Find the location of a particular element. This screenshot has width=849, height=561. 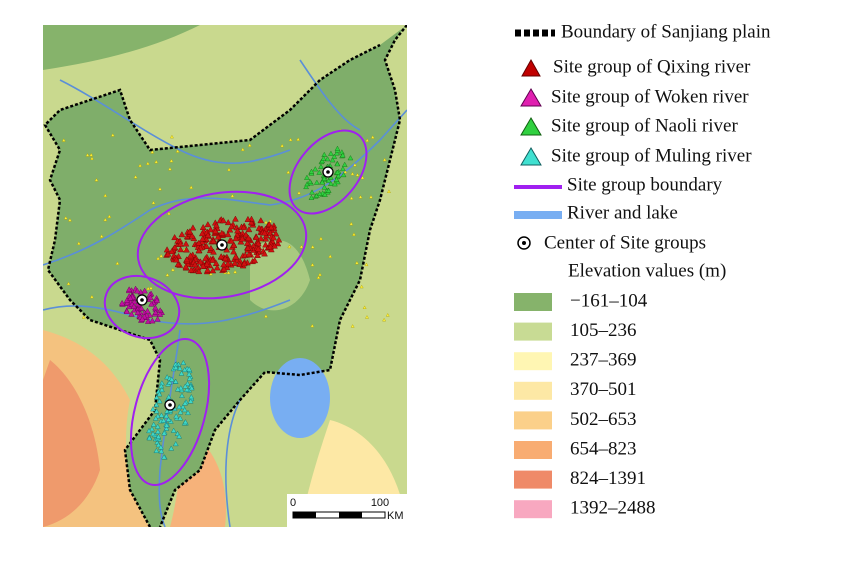

legend-label: Site group boundary is located at coordinates (645, 184).